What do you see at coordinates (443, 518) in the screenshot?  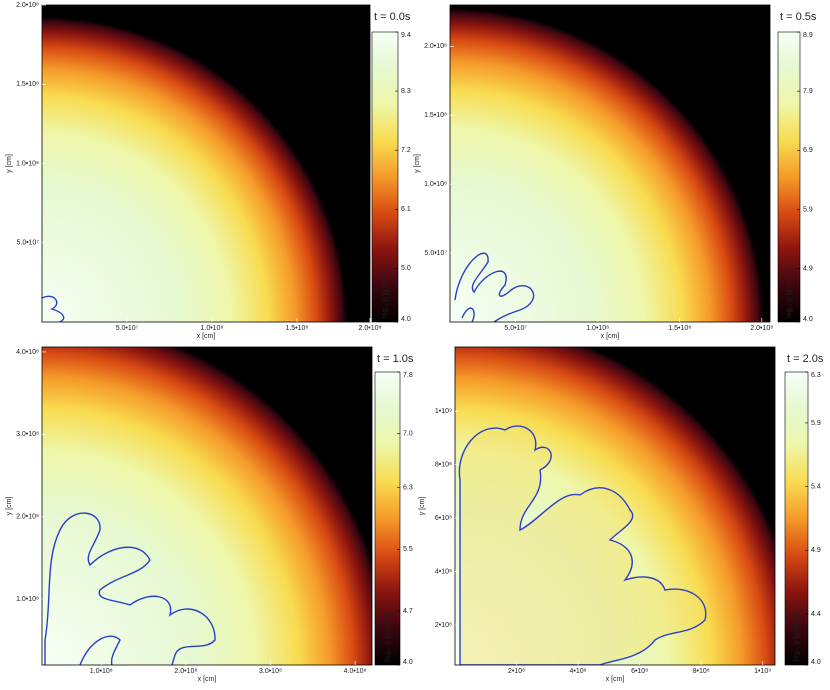 I see `y-tick-label: 6•10⁸` at bounding box center [443, 518].